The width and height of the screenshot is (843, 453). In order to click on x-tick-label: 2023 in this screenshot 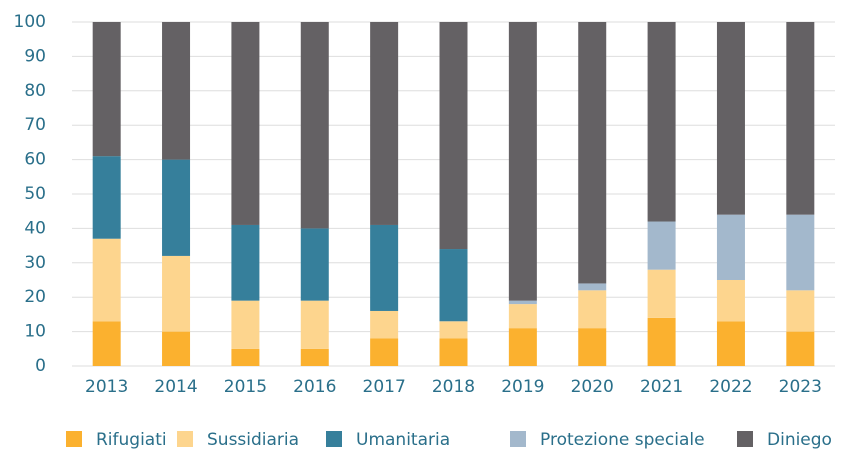, I will do `click(800, 387)`.